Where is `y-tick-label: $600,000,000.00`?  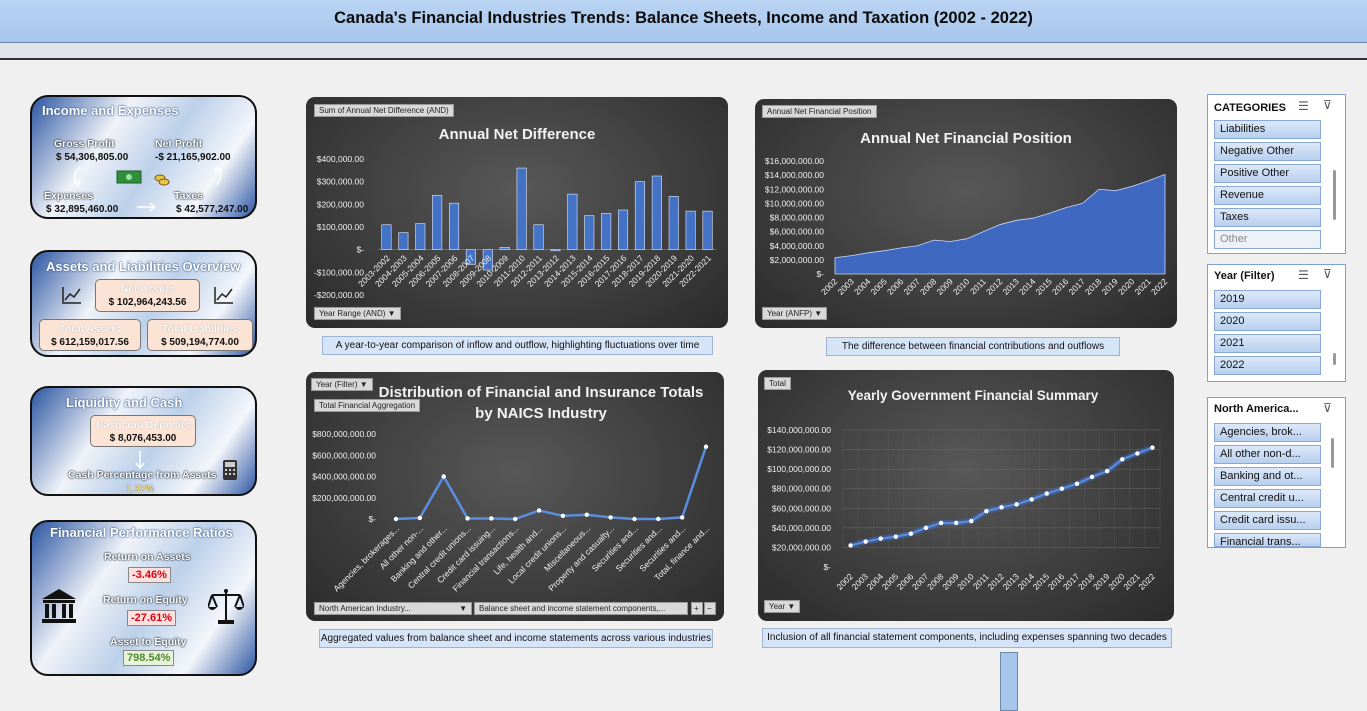 y-tick-label: $600,000,000.00 is located at coordinates (344, 455).